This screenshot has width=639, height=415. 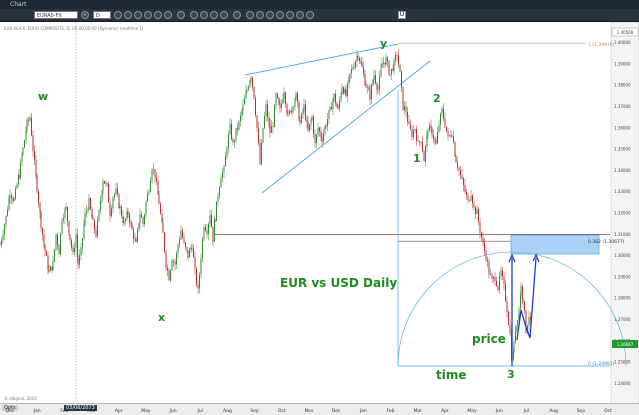 I want to click on link-icon: ∞, so click(x=85, y=15).